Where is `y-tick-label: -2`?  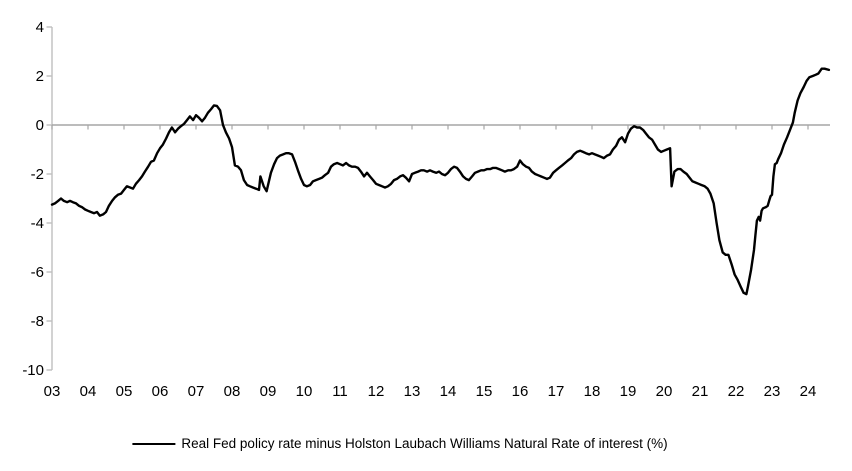 y-tick-label: -2 is located at coordinates (37, 174).